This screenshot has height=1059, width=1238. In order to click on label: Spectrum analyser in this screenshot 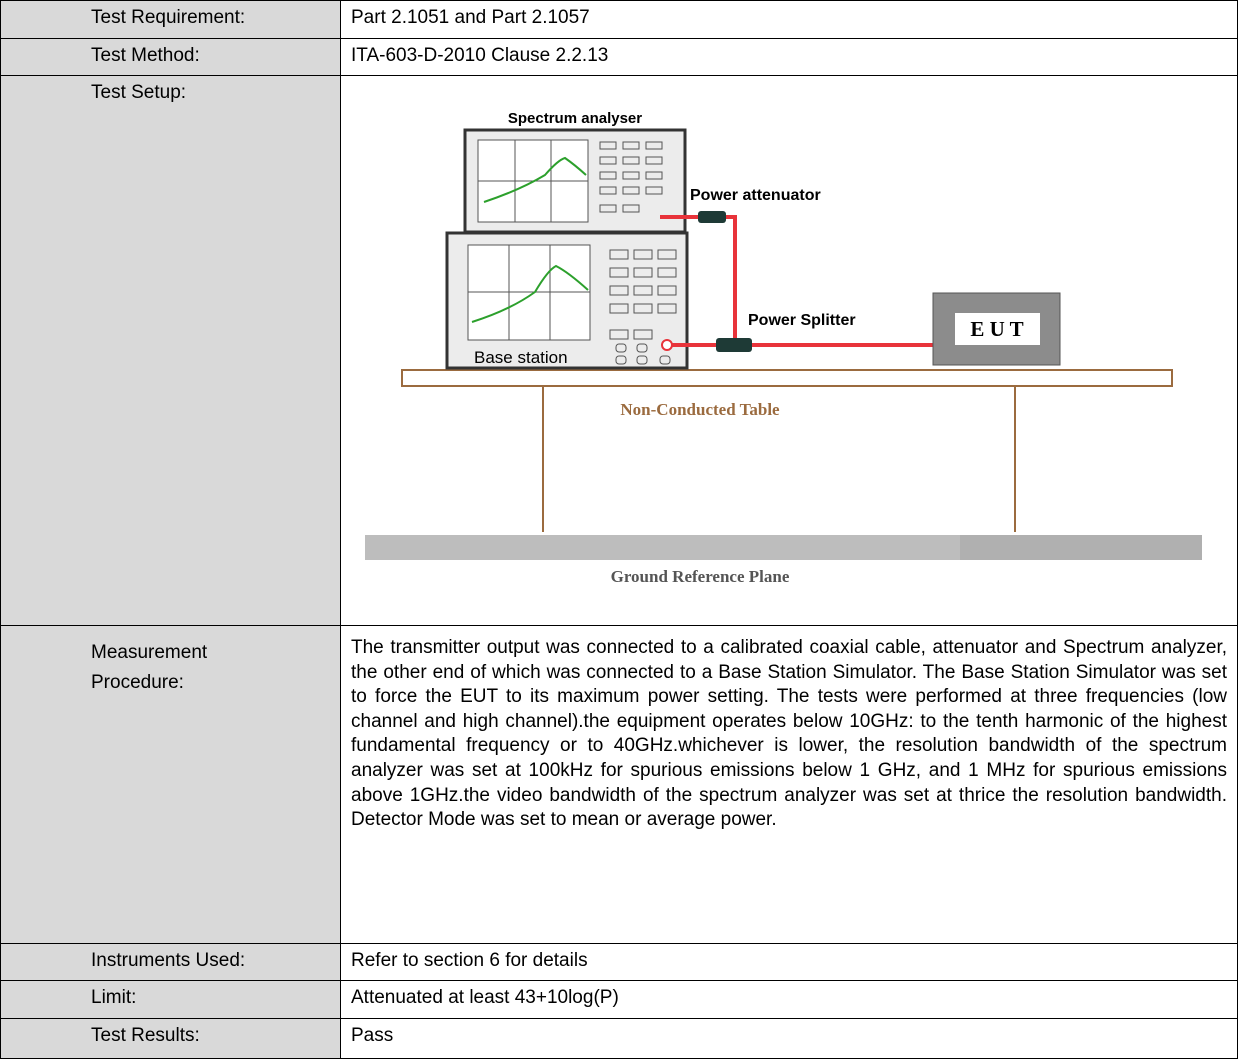, I will do `click(575, 118)`.